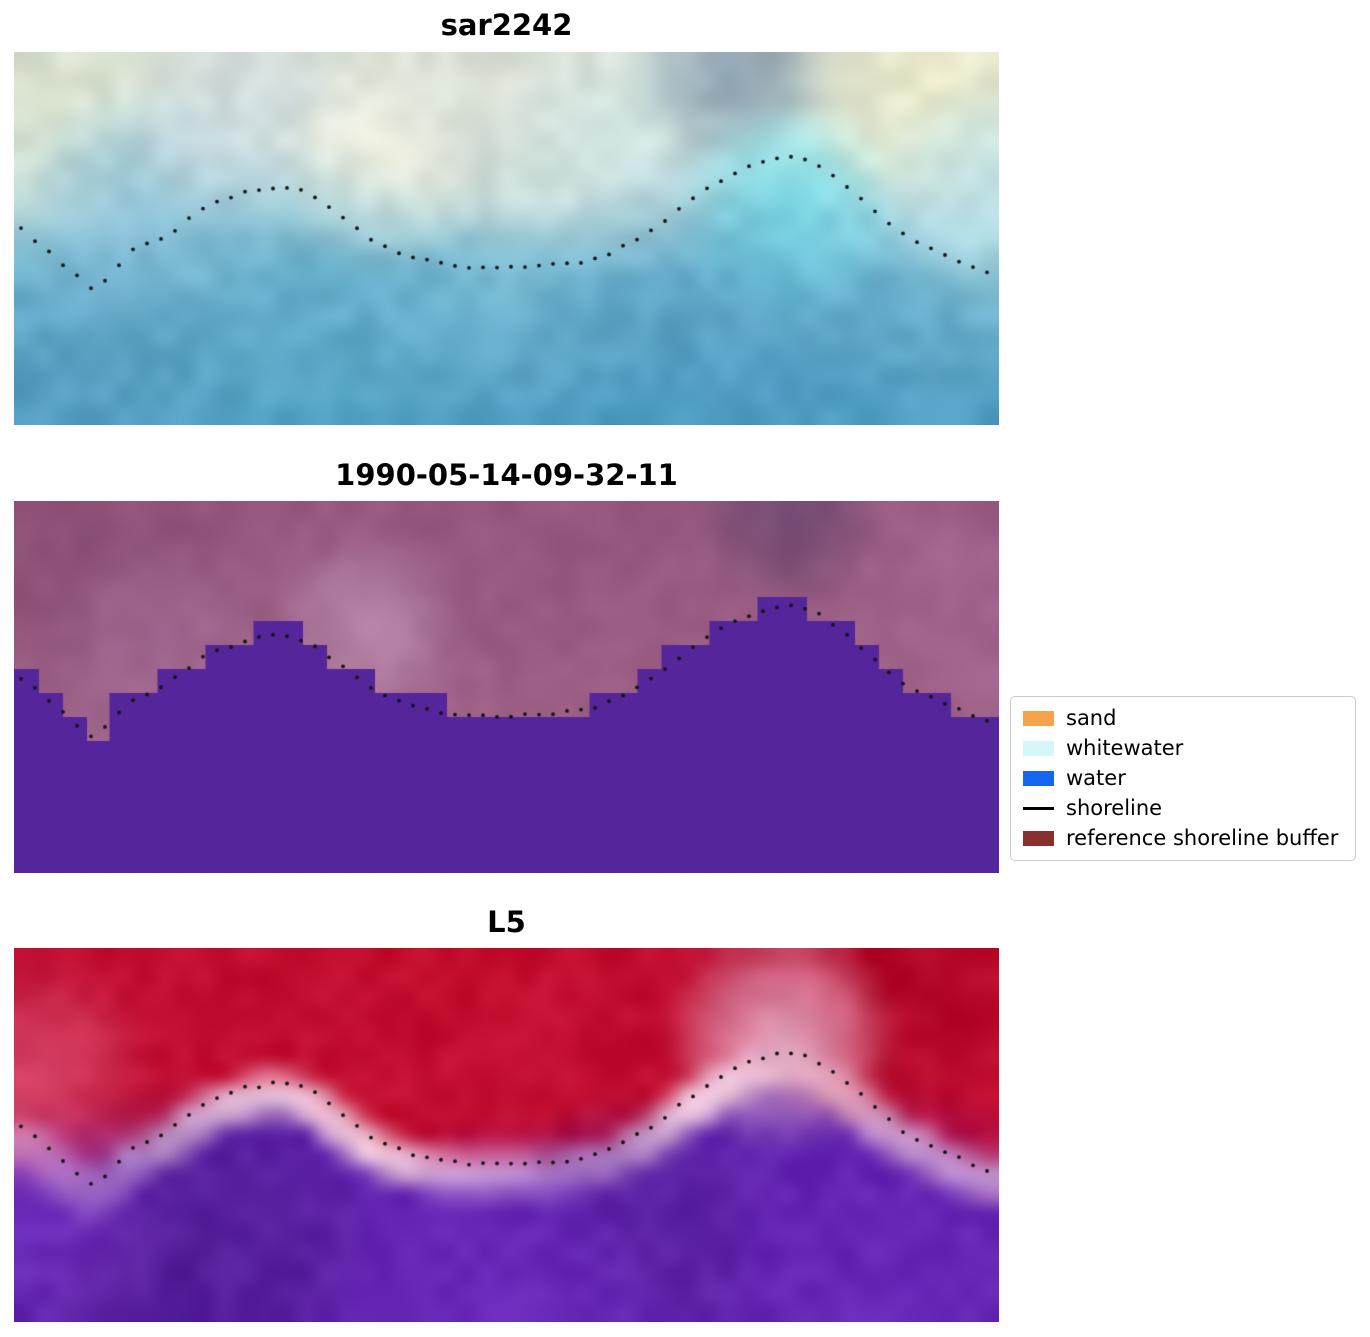  Describe the element at coordinates (506, 922) in the screenshot. I see `panel-title-l5: L5` at that location.